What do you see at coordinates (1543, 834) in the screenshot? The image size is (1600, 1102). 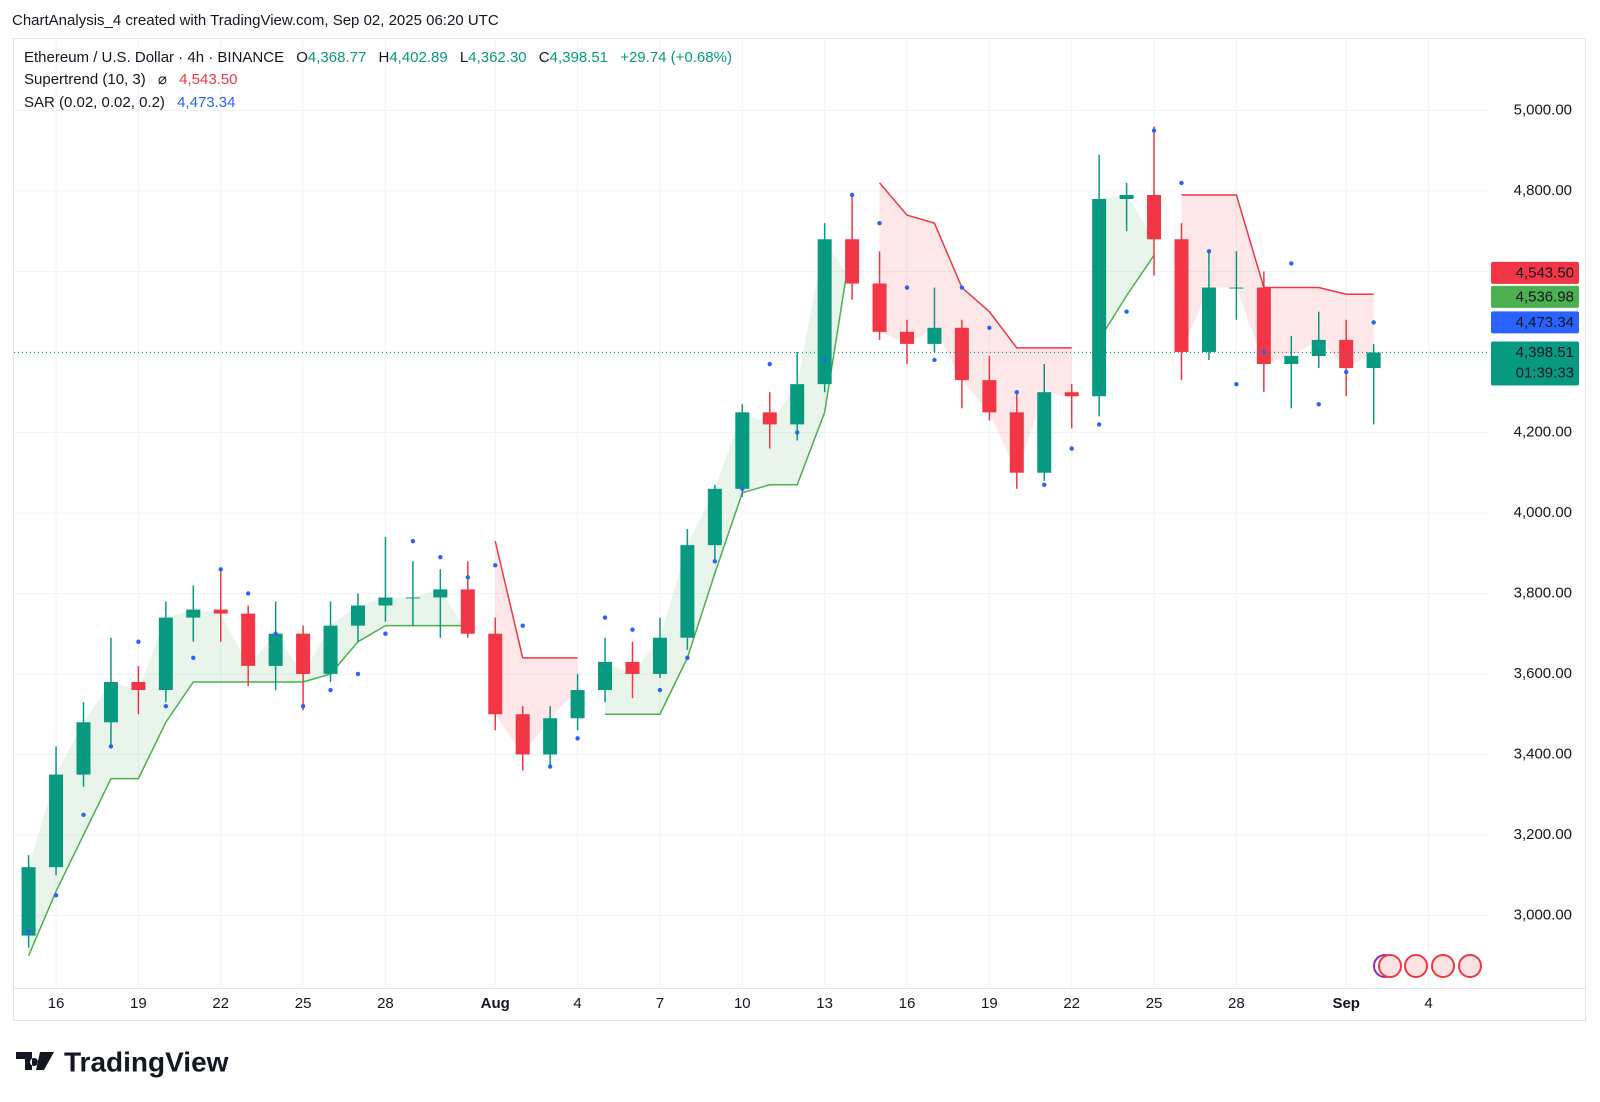 I see `y-tick-label: 3,200.00` at bounding box center [1543, 834].